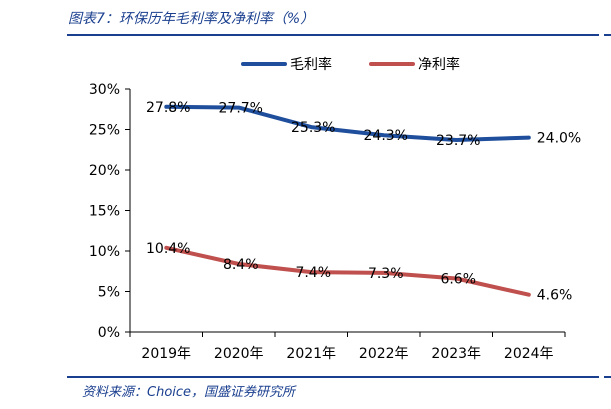 The image size is (611, 409). I want to click on data-label: 24.0%, so click(559, 139).